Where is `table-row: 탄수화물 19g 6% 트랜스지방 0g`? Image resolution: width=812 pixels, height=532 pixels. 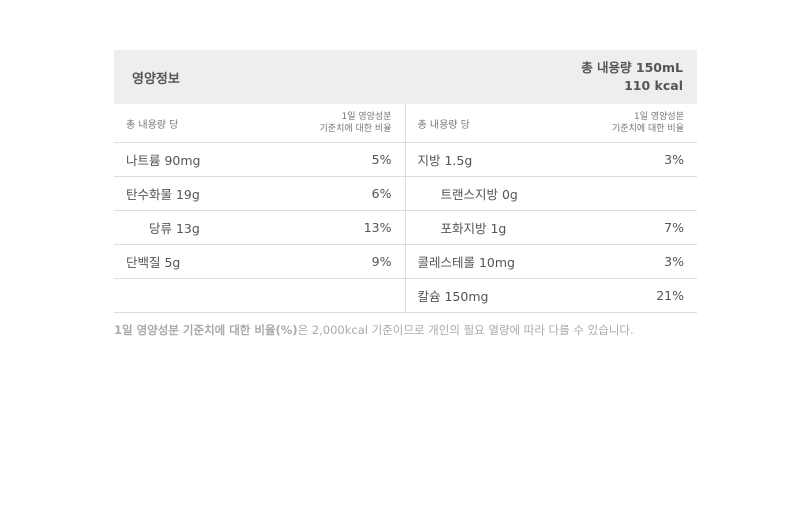
table-row: 탄수화물 19g 6% 트랜스지방 0g is located at coordinates (405, 194).